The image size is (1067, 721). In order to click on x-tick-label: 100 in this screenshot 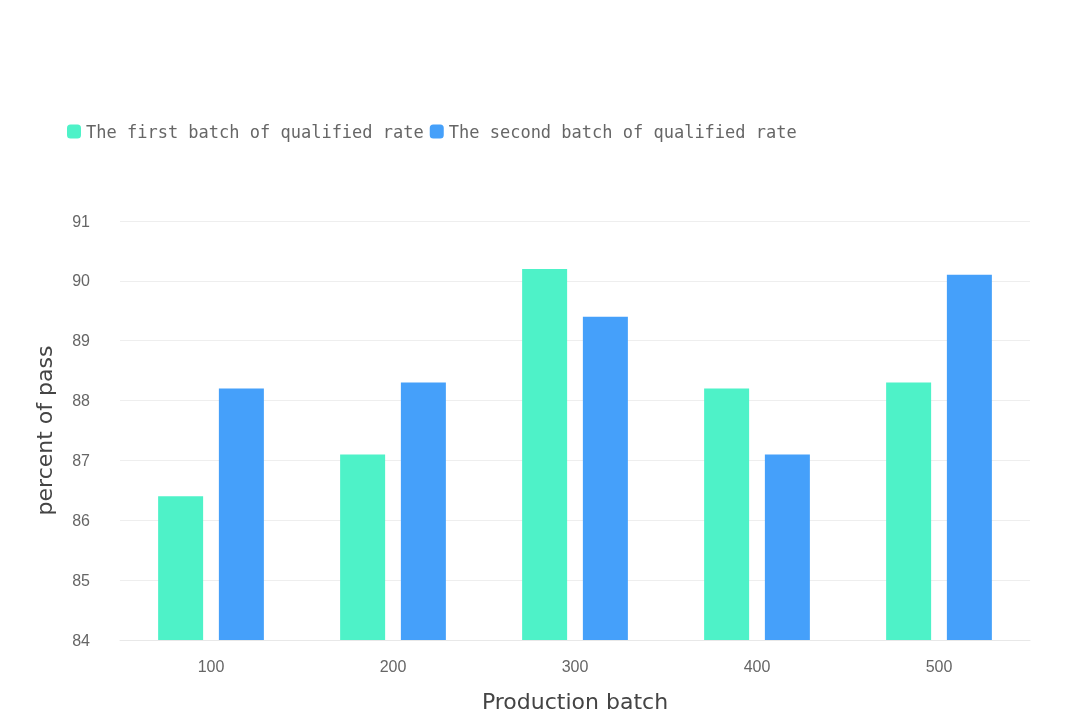, I will do `click(211, 666)`.